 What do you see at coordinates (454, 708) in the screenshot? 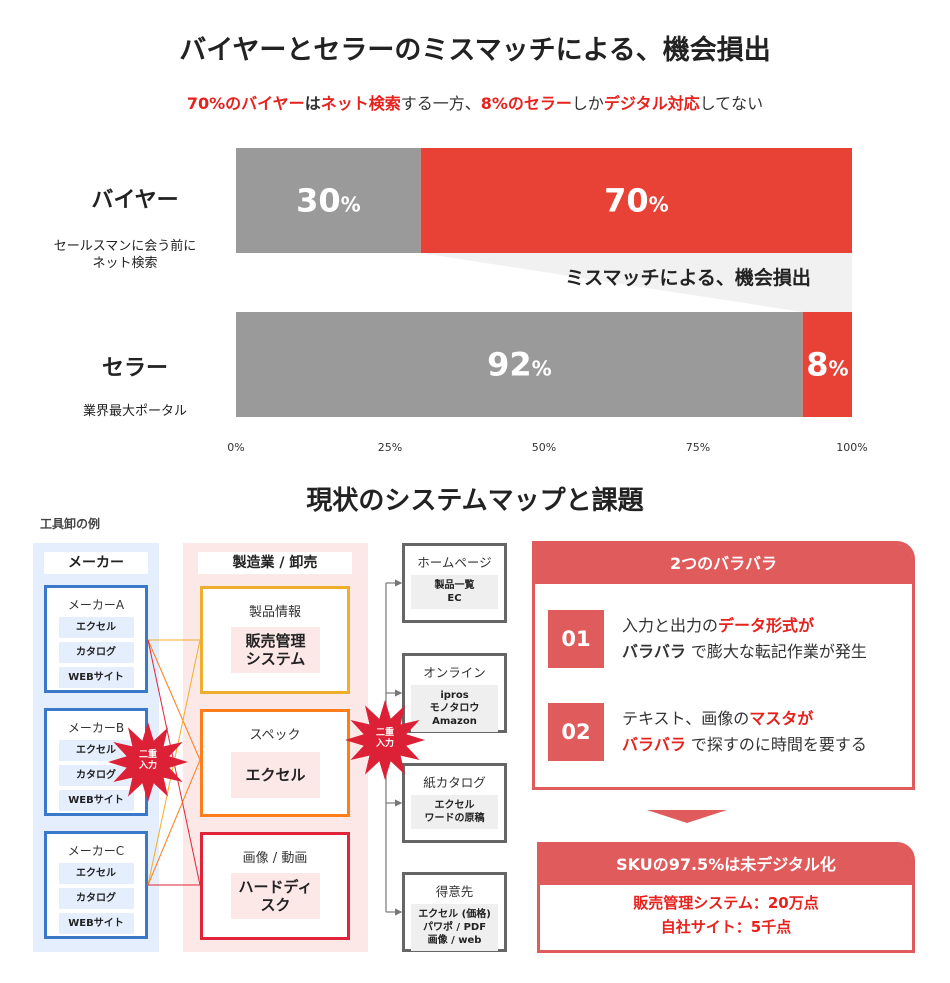
I see `channel-detail: ipros モノタロウ Amazon` at bounding box center [454, 708].